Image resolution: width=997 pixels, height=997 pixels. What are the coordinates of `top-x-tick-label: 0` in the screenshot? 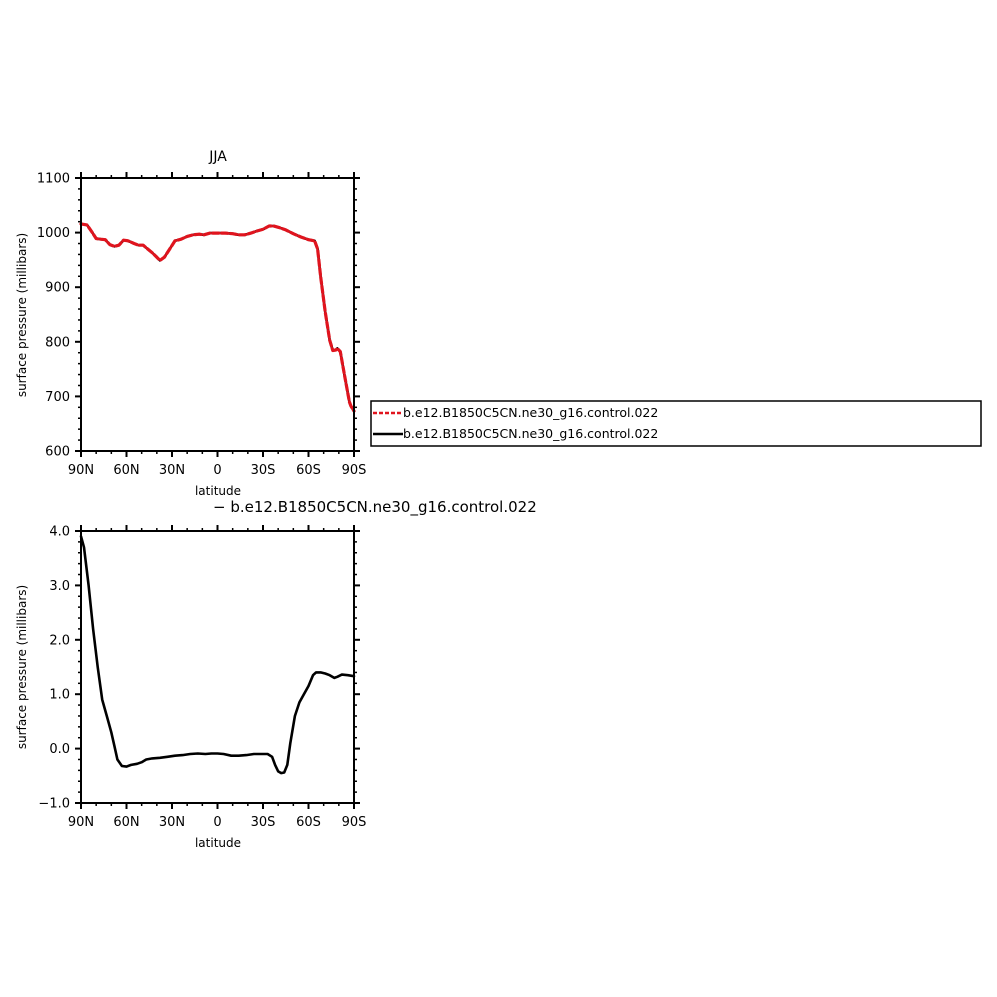 It's located at (217, 470).